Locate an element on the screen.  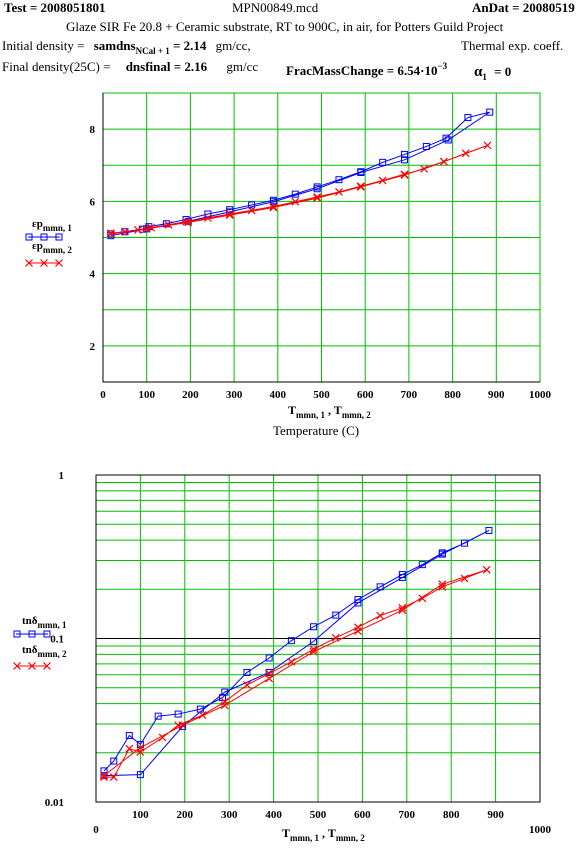
chart1-y-tick-label: 4 is located at coordinates (93, 275).